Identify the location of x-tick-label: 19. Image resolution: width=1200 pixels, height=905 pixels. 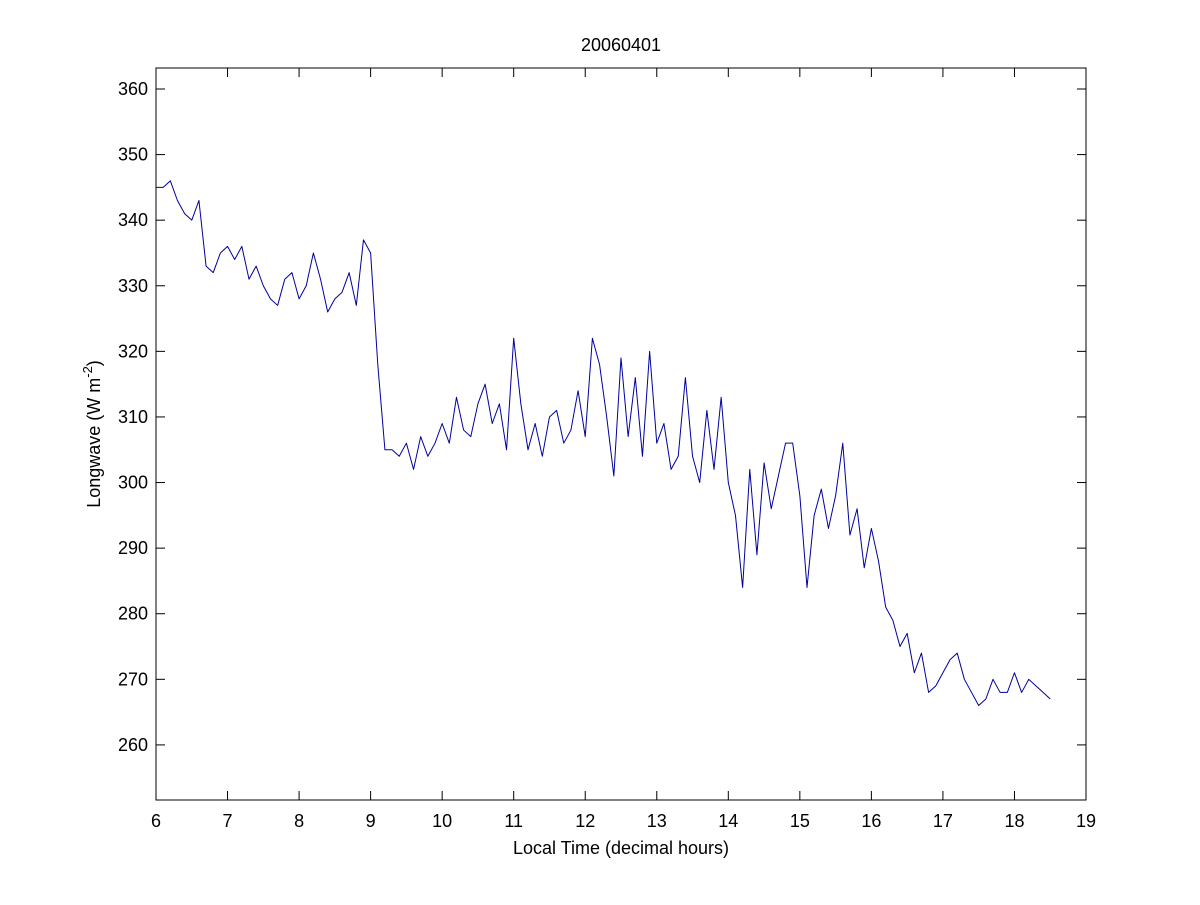
(1086, 821).